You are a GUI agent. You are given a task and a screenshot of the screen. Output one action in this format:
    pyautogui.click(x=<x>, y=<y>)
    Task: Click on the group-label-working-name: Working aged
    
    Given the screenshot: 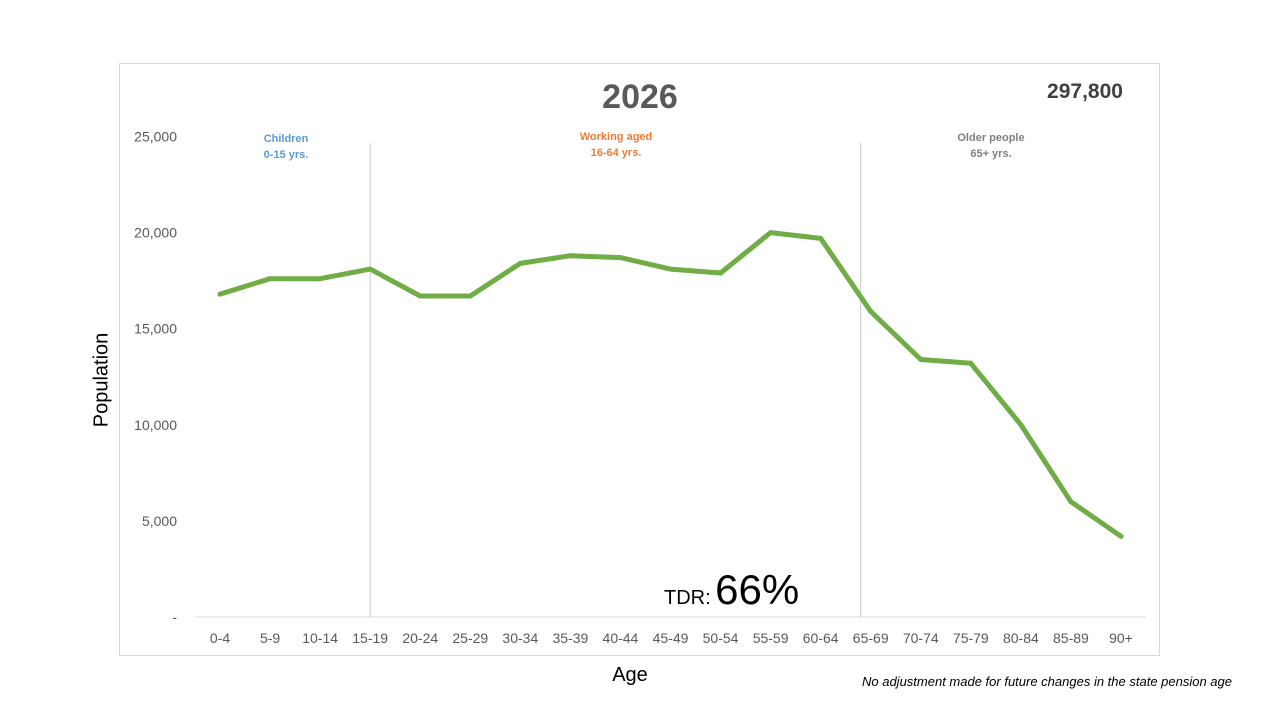 What is the action you would take?
    pyautogui.click(x=616, y=137)
    